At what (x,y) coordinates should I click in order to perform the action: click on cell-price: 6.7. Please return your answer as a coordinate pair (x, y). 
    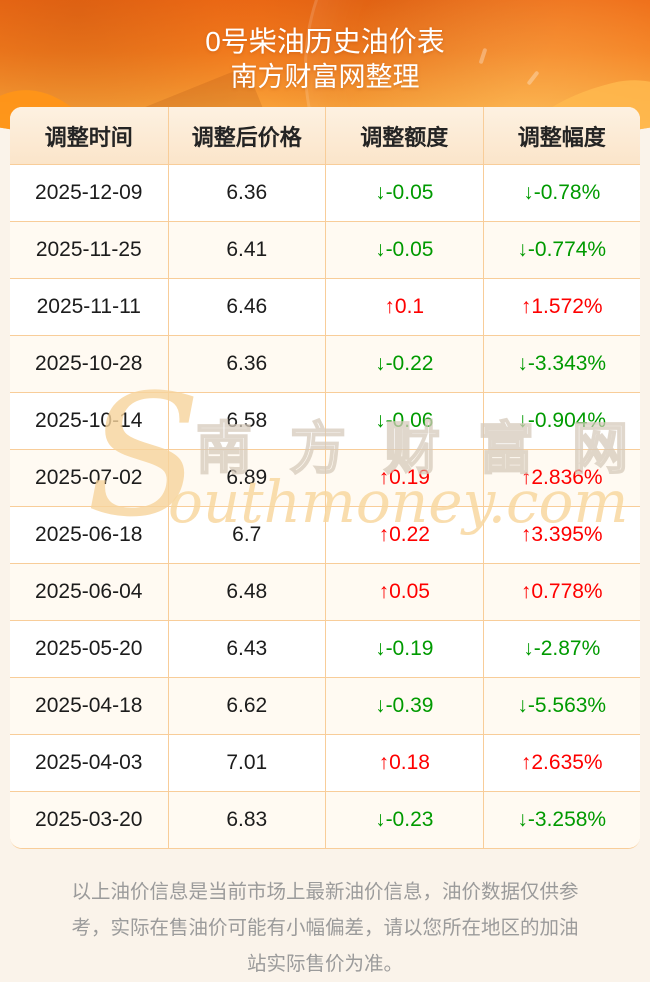
    Looking at the image, I should click on (246, 535).